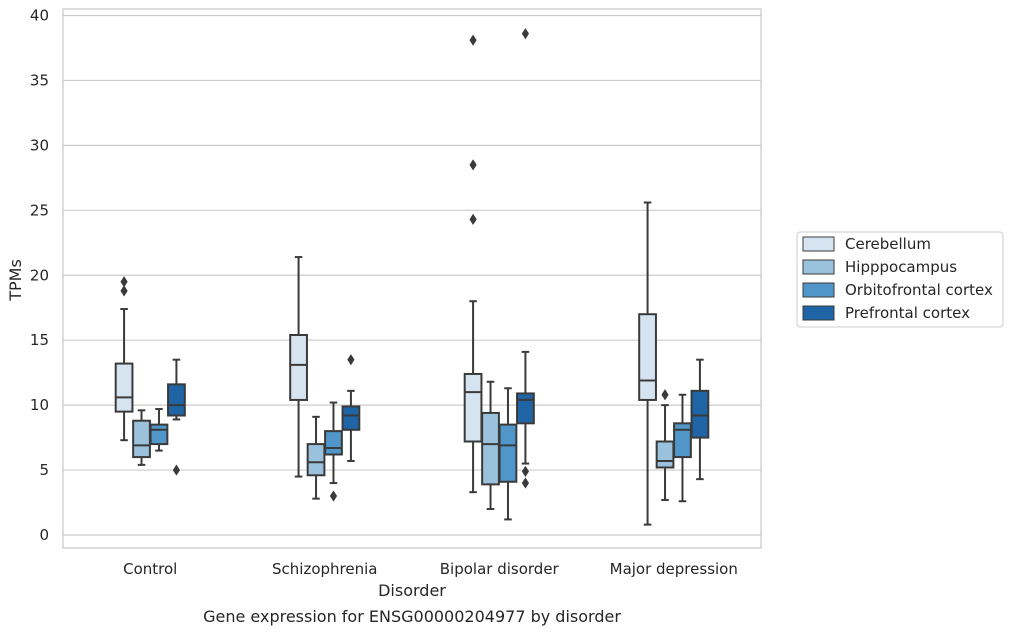 The image size is (1013, 634). Describe the element at coordinates (324, 569) in the screenshot. I see `x-tick-label: Schizophrenia` at that location.